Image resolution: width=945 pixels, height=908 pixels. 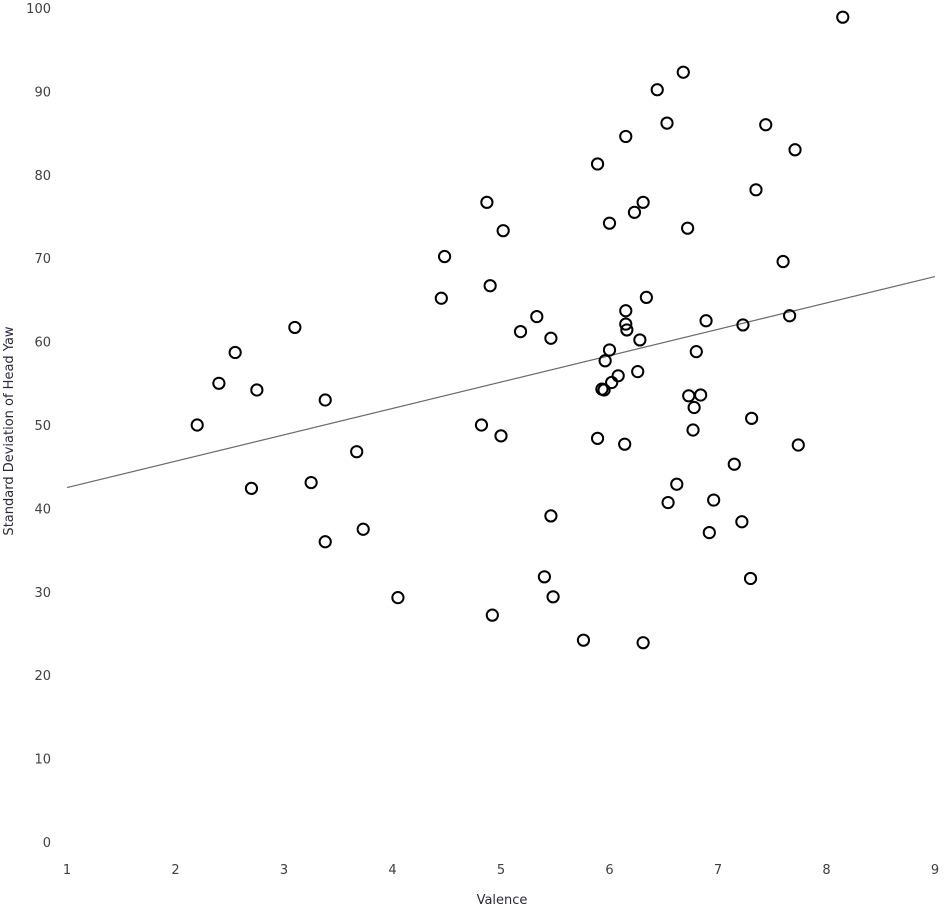 I want to click on y-tick-label: 30, so click(x=42, y=593).